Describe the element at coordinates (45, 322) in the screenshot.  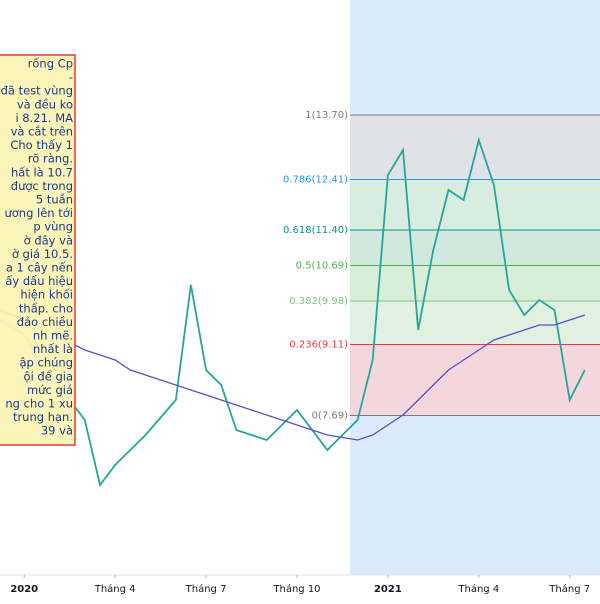
I see `annotation-line: đảo chiều` at that location.